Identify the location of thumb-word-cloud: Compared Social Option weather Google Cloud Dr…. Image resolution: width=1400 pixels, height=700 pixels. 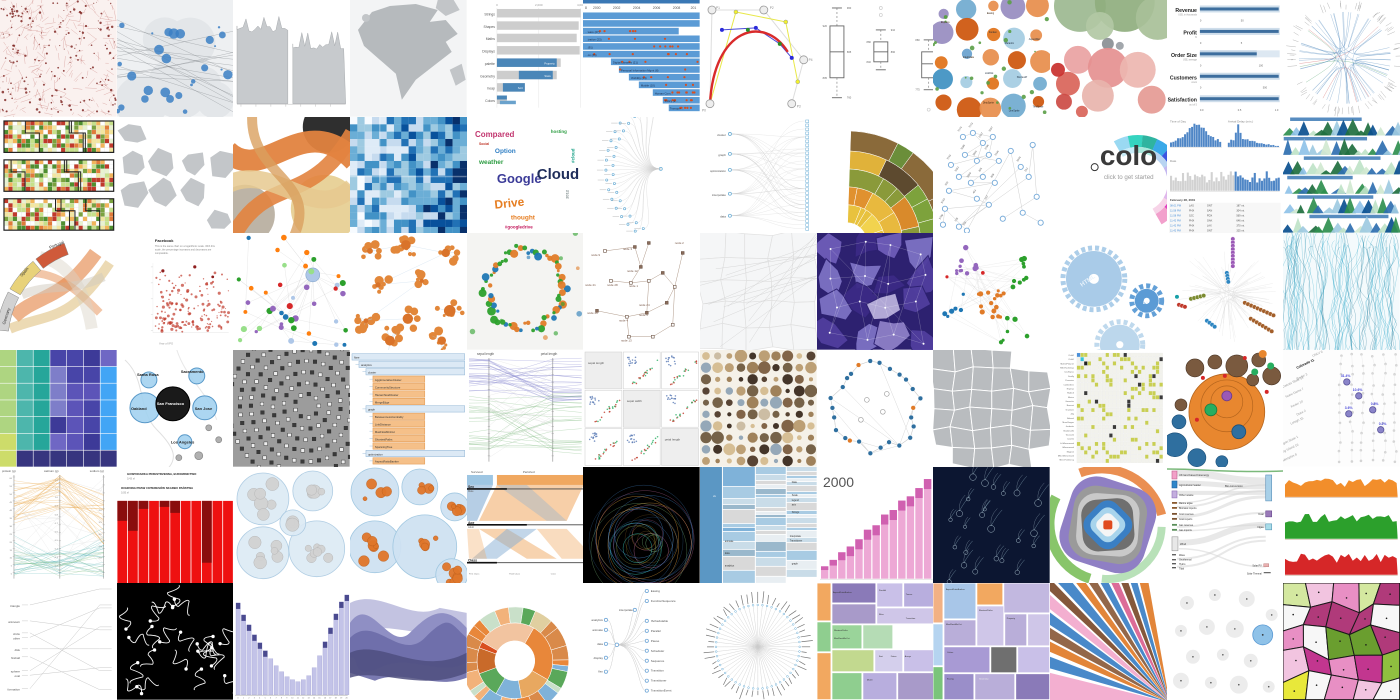
(525, 175).